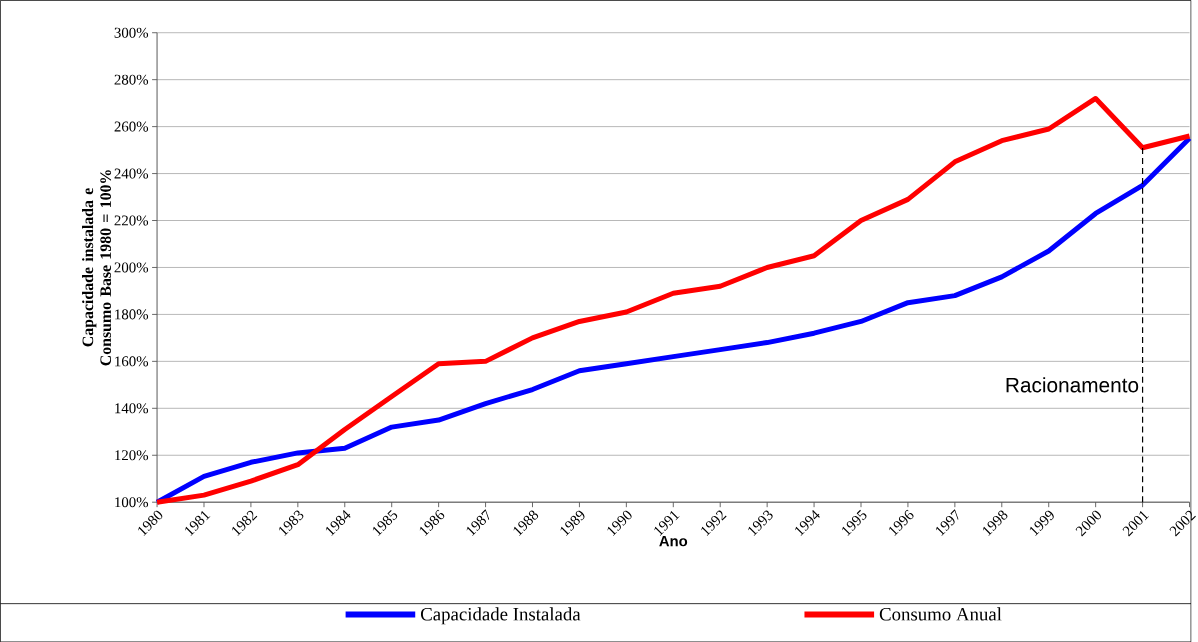  What do you see at coordinates (667, 523) in the screenshot?
I see `x-tick-label: 1991` at bounding box center [667, 523].